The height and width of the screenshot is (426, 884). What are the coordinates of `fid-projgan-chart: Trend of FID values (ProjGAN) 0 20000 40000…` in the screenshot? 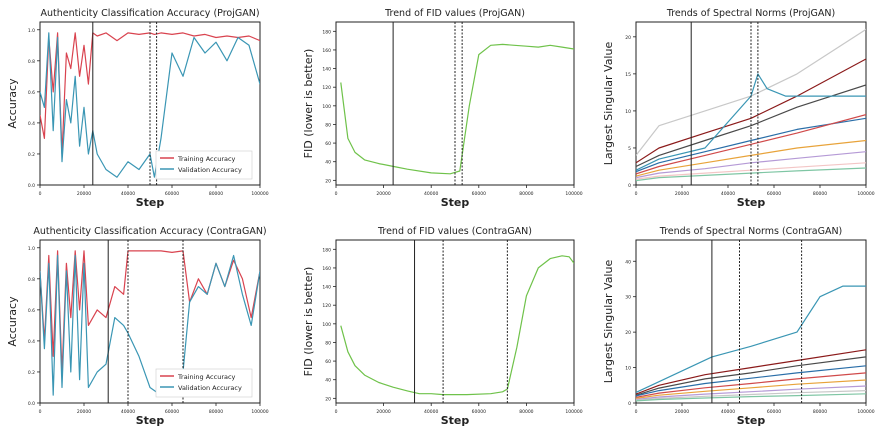 It's located at (442, 108).